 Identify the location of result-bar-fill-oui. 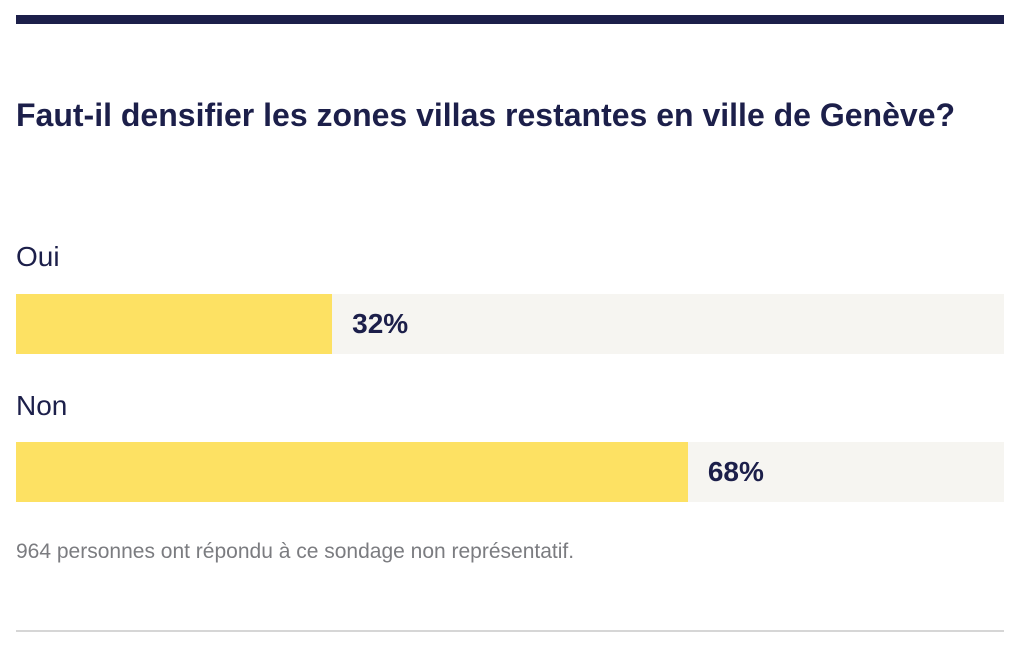
(174, 324).